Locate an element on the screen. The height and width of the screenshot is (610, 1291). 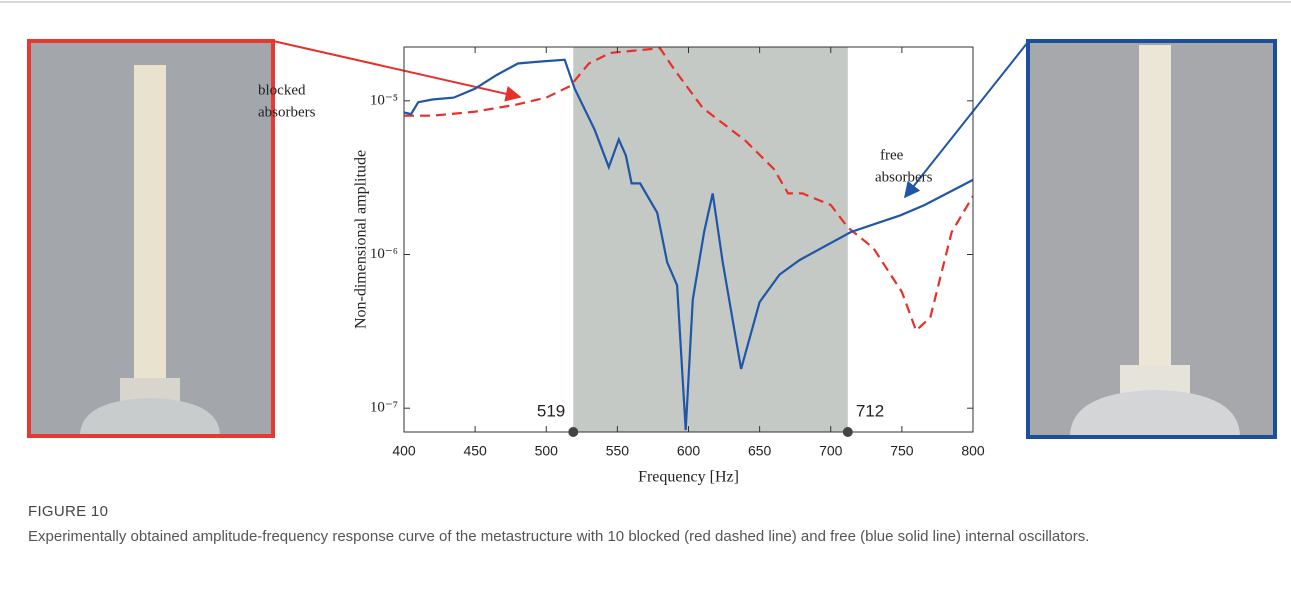
arrow-blocked is located at coordinates (397, 71).